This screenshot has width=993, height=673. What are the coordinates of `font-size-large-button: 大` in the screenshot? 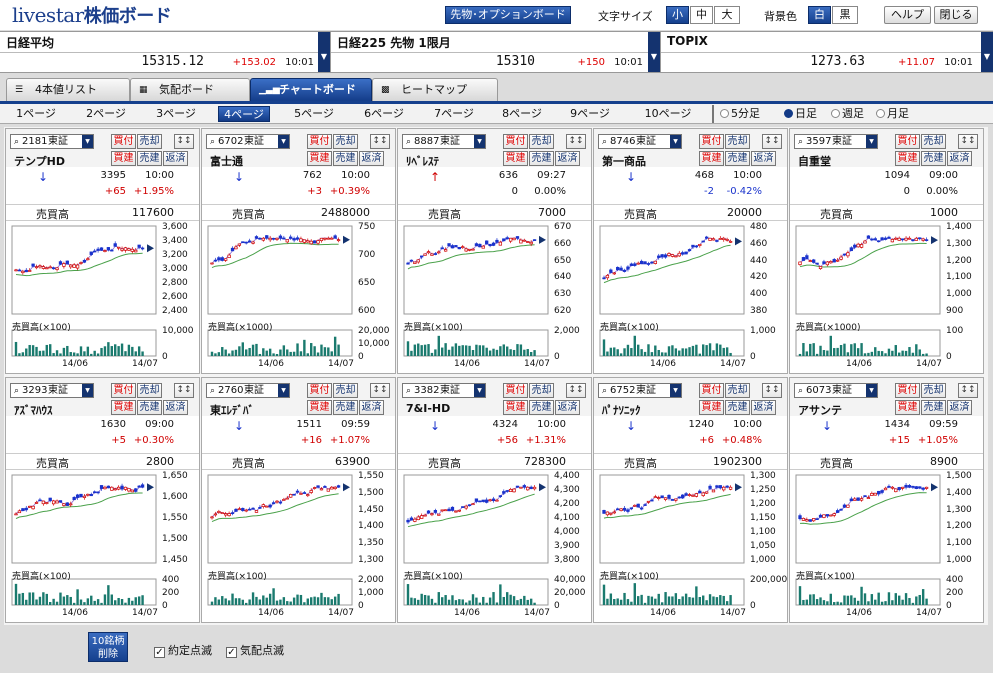 It's located at (727, 15).